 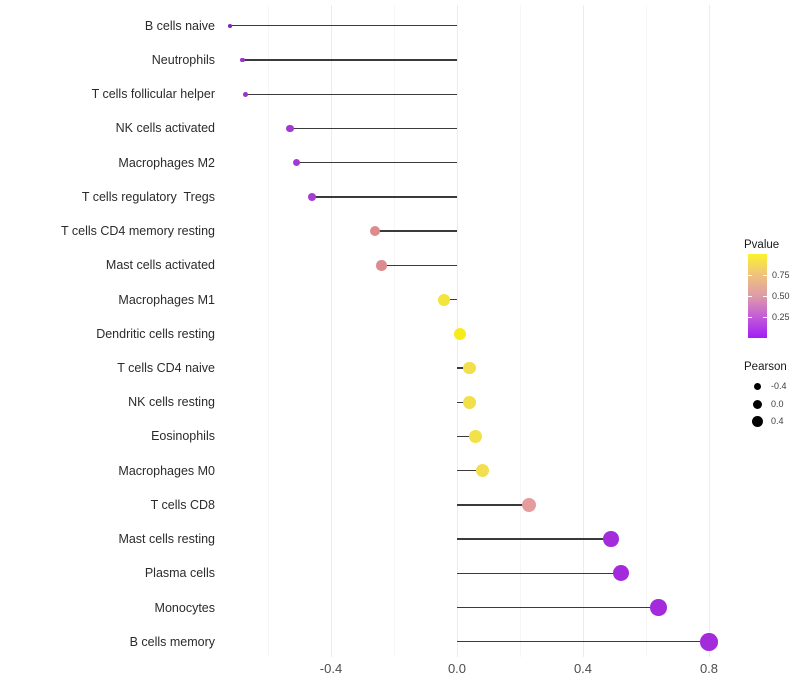 What do you see at coordinates (179, 573) in the screenshot?
I see `category-label: Plasma cells` at bounding box center [179, 573].